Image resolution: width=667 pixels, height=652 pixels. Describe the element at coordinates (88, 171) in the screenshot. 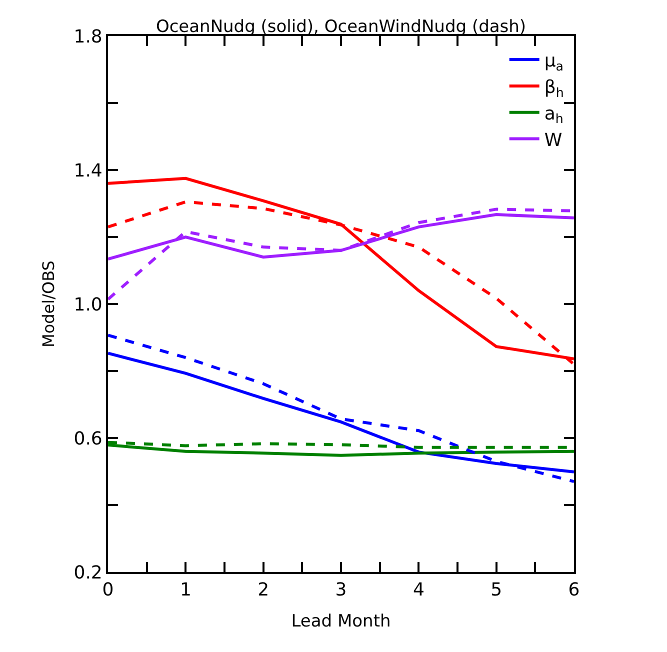

I see `y-tick-label: 1.4` at that location.